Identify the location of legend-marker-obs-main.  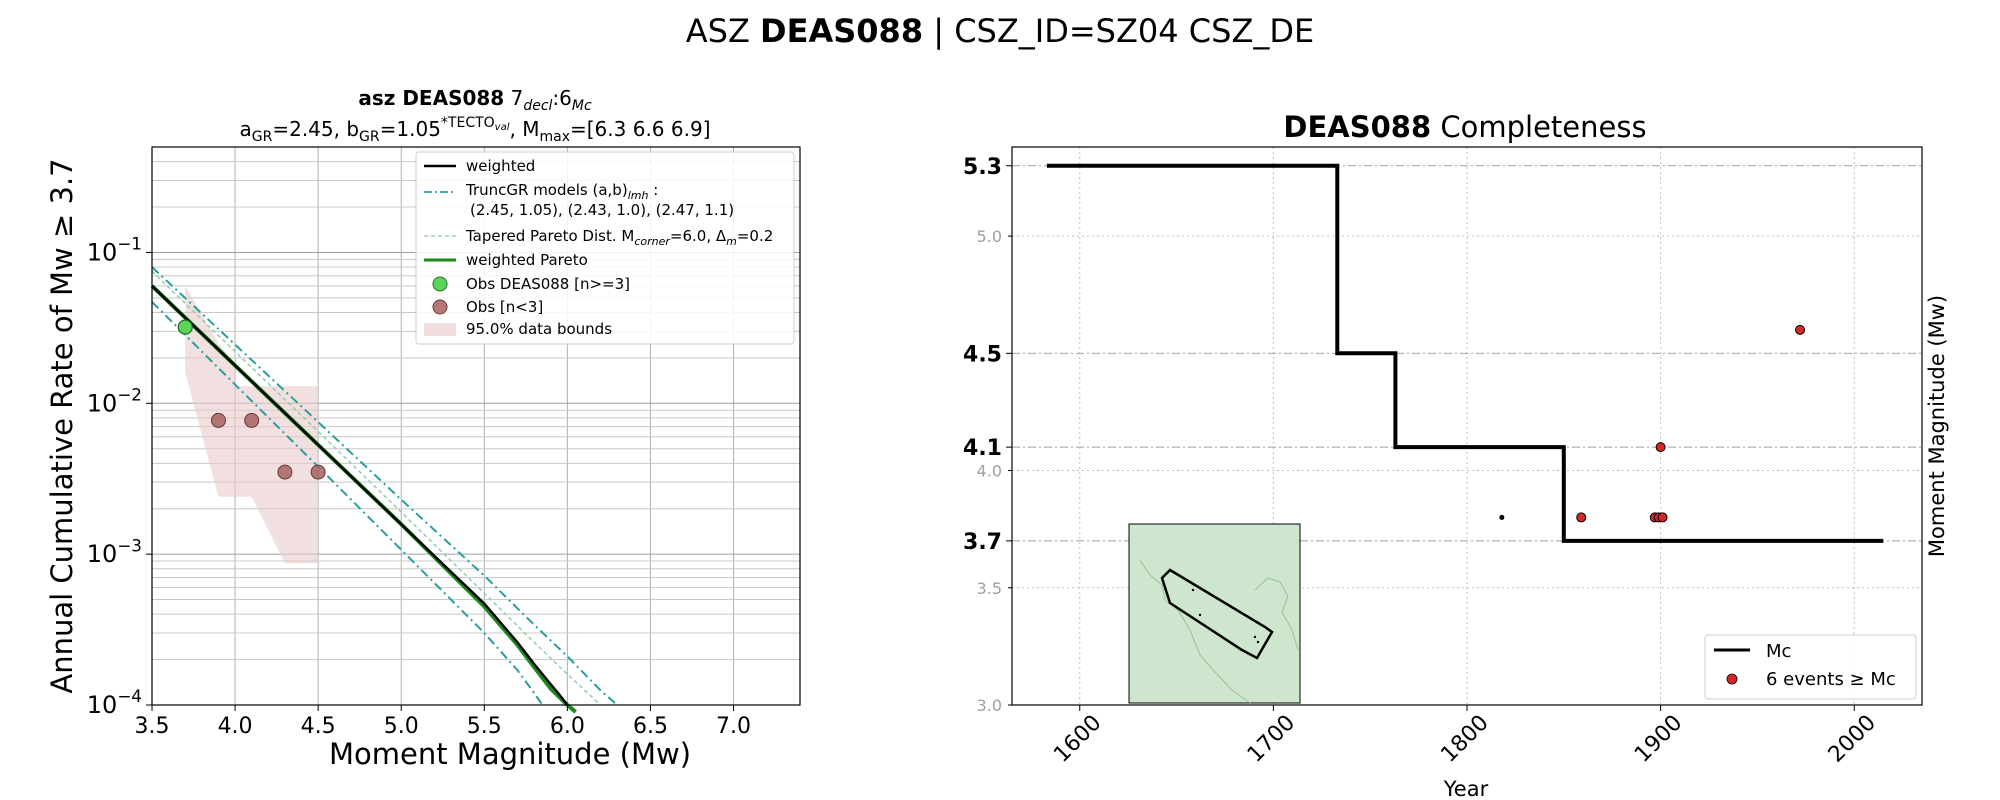
(440, 284).